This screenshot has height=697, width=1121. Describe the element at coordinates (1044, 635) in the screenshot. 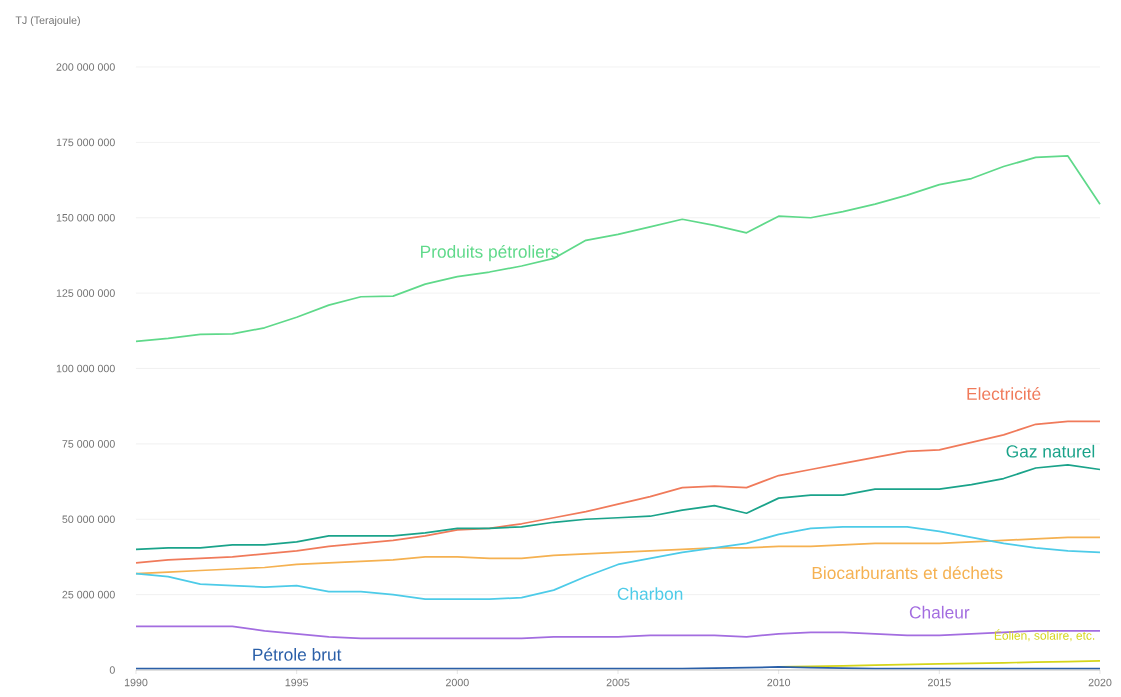

I see `series-label: Éolien, solaire, etc.` at that location.